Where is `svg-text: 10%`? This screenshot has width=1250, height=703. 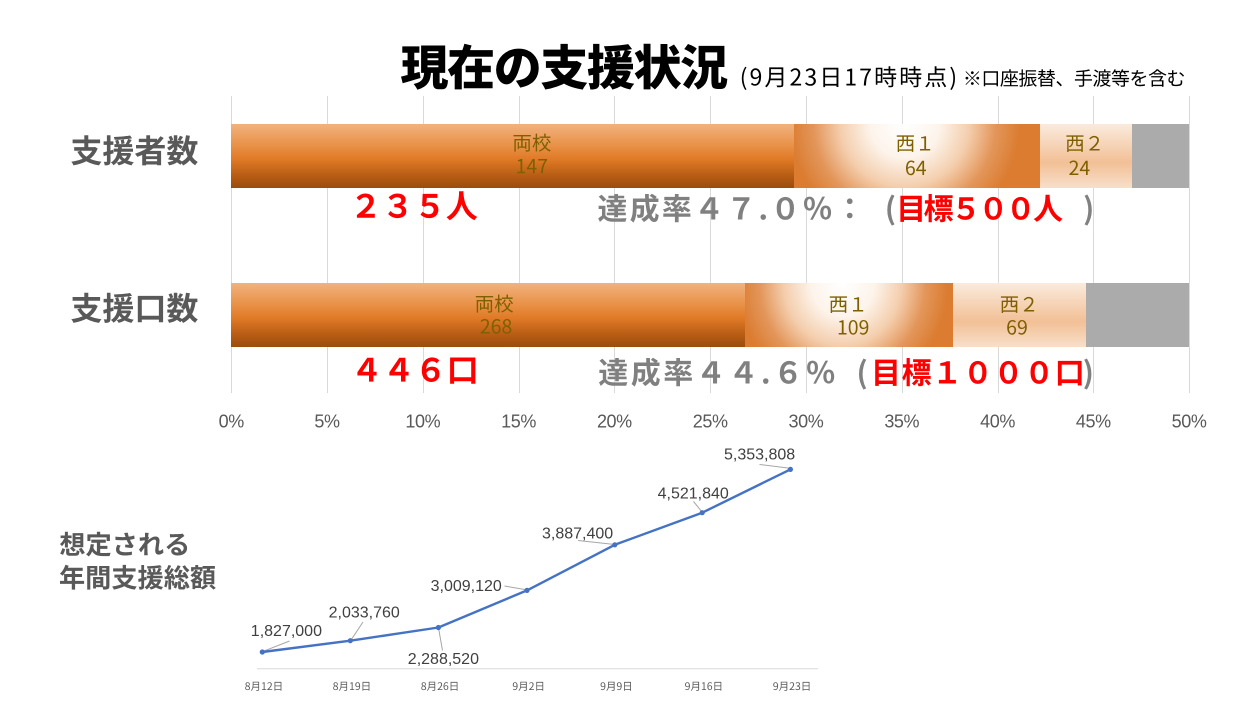
svg-text: 10% is located at coordinates (422, 422).